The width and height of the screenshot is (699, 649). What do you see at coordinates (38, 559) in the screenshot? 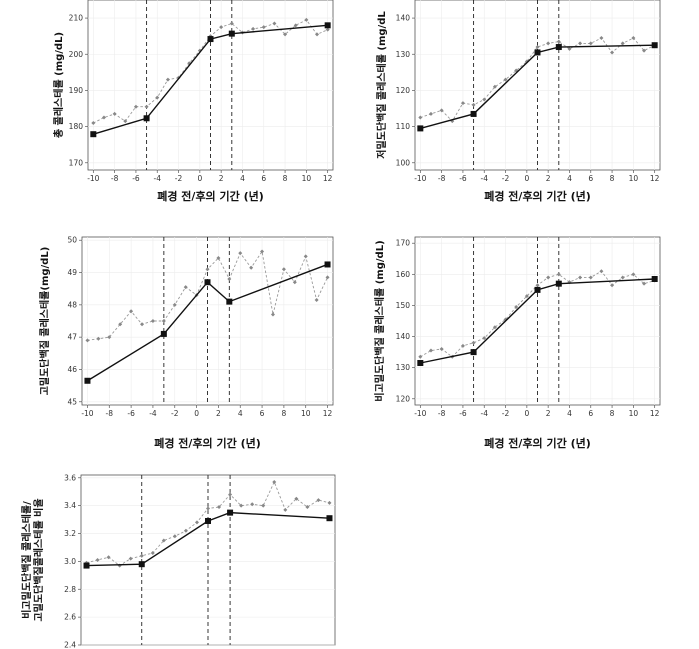
I see `y-axis-label-line2: 고밀도단백질콜레스테롤 비율` at bounding box center [38, 559].